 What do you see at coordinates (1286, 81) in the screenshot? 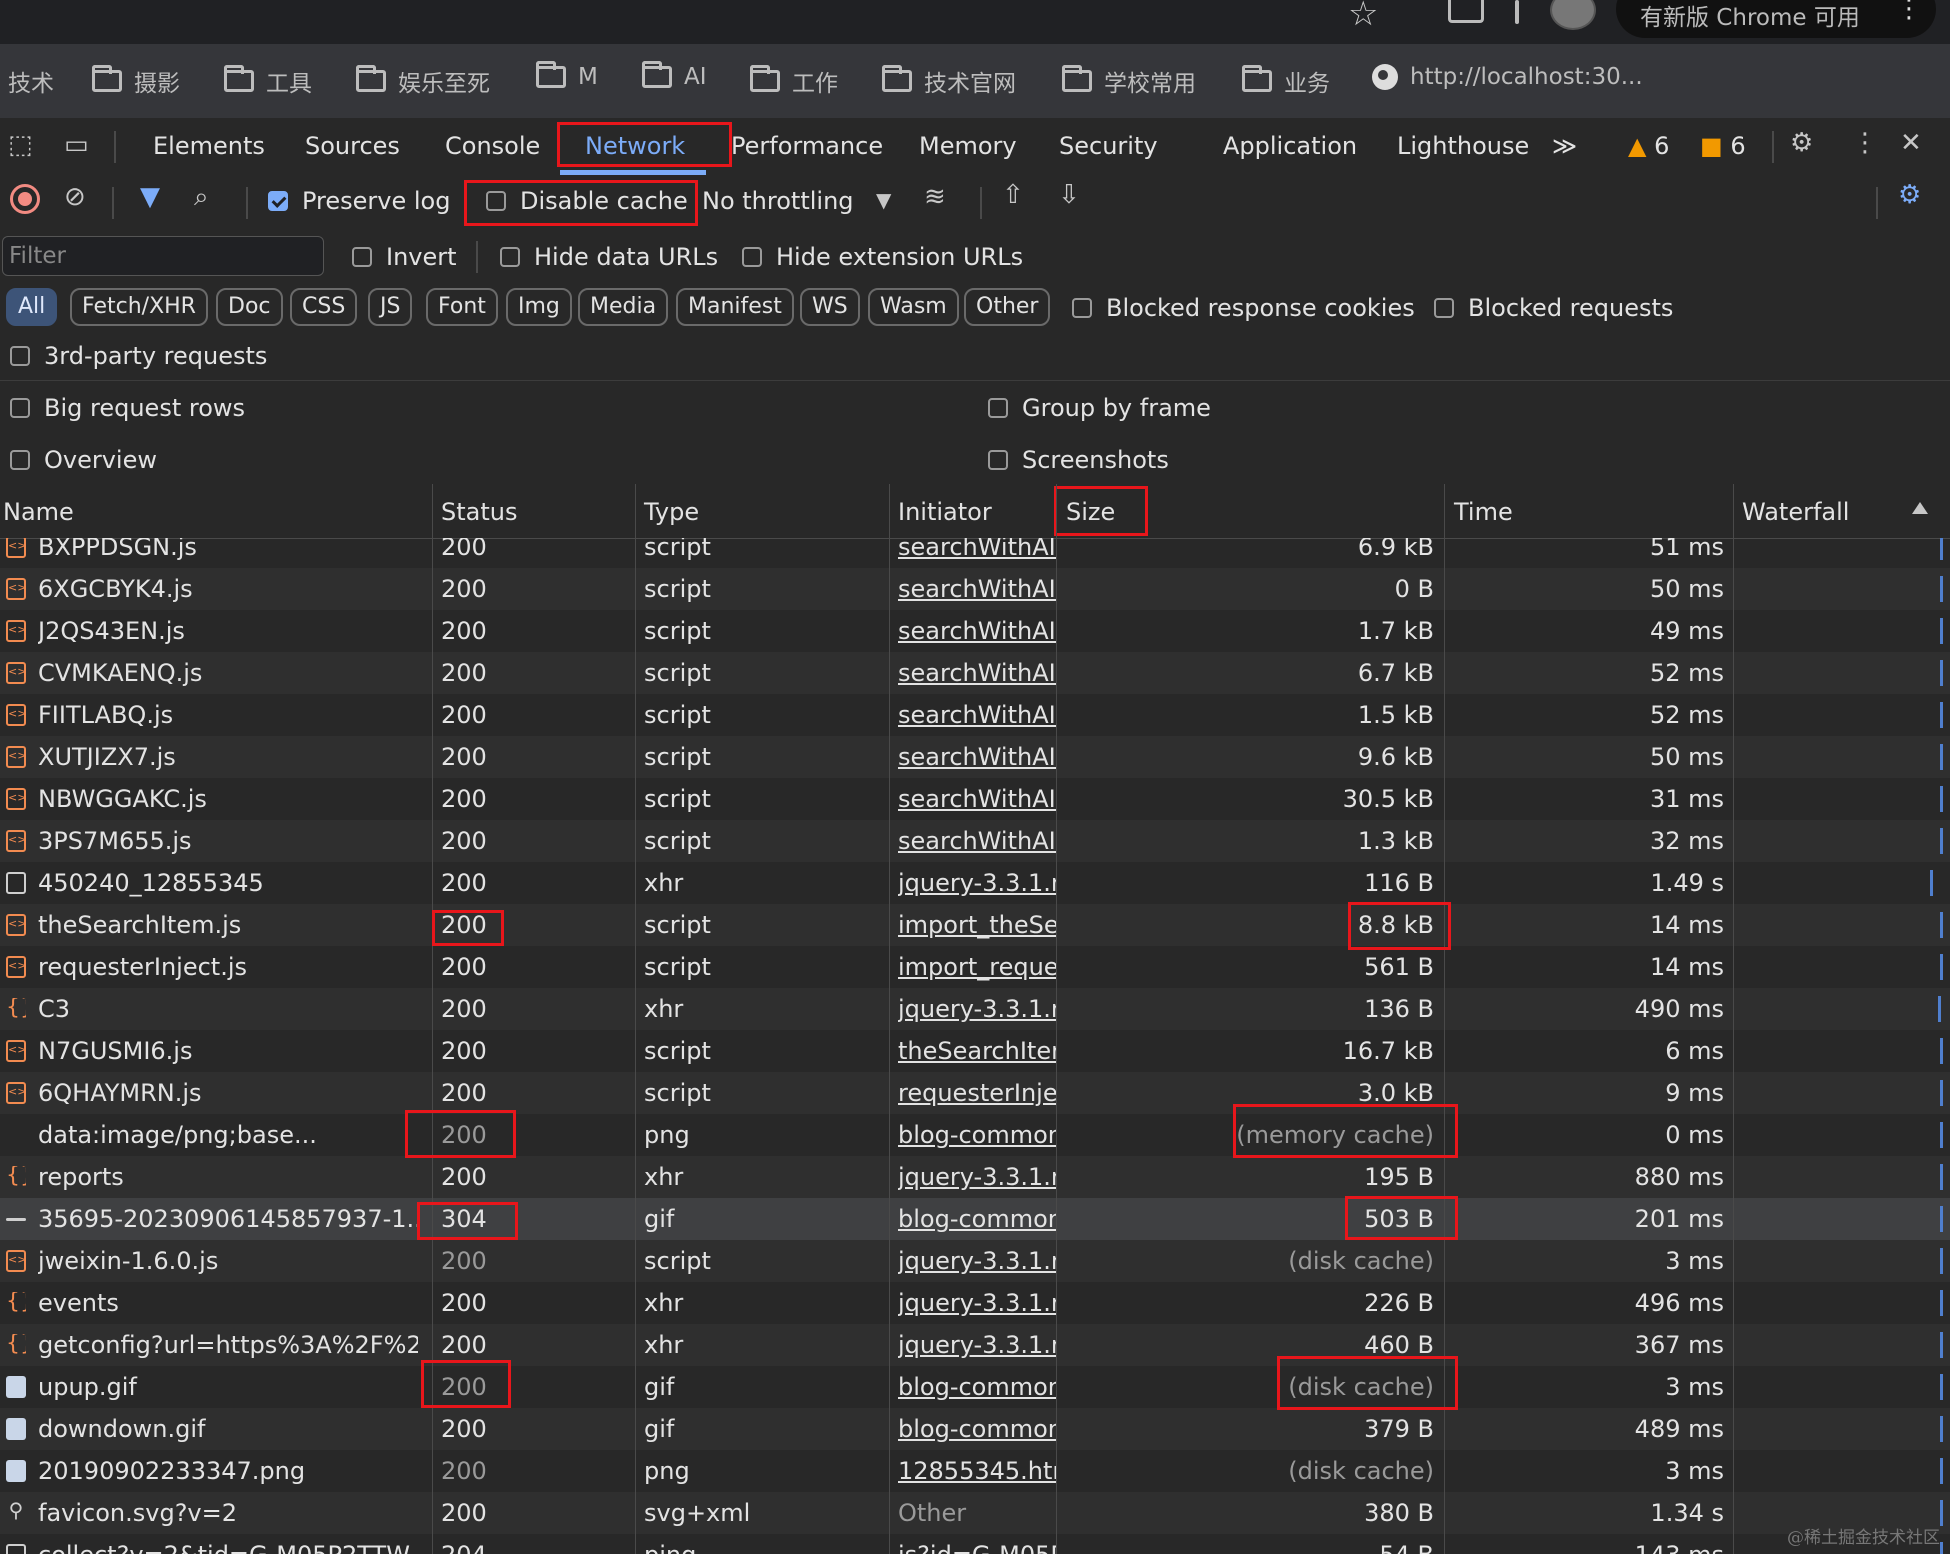
I see `bookmark-folder: 业务` at bounding box center [1286, 81].